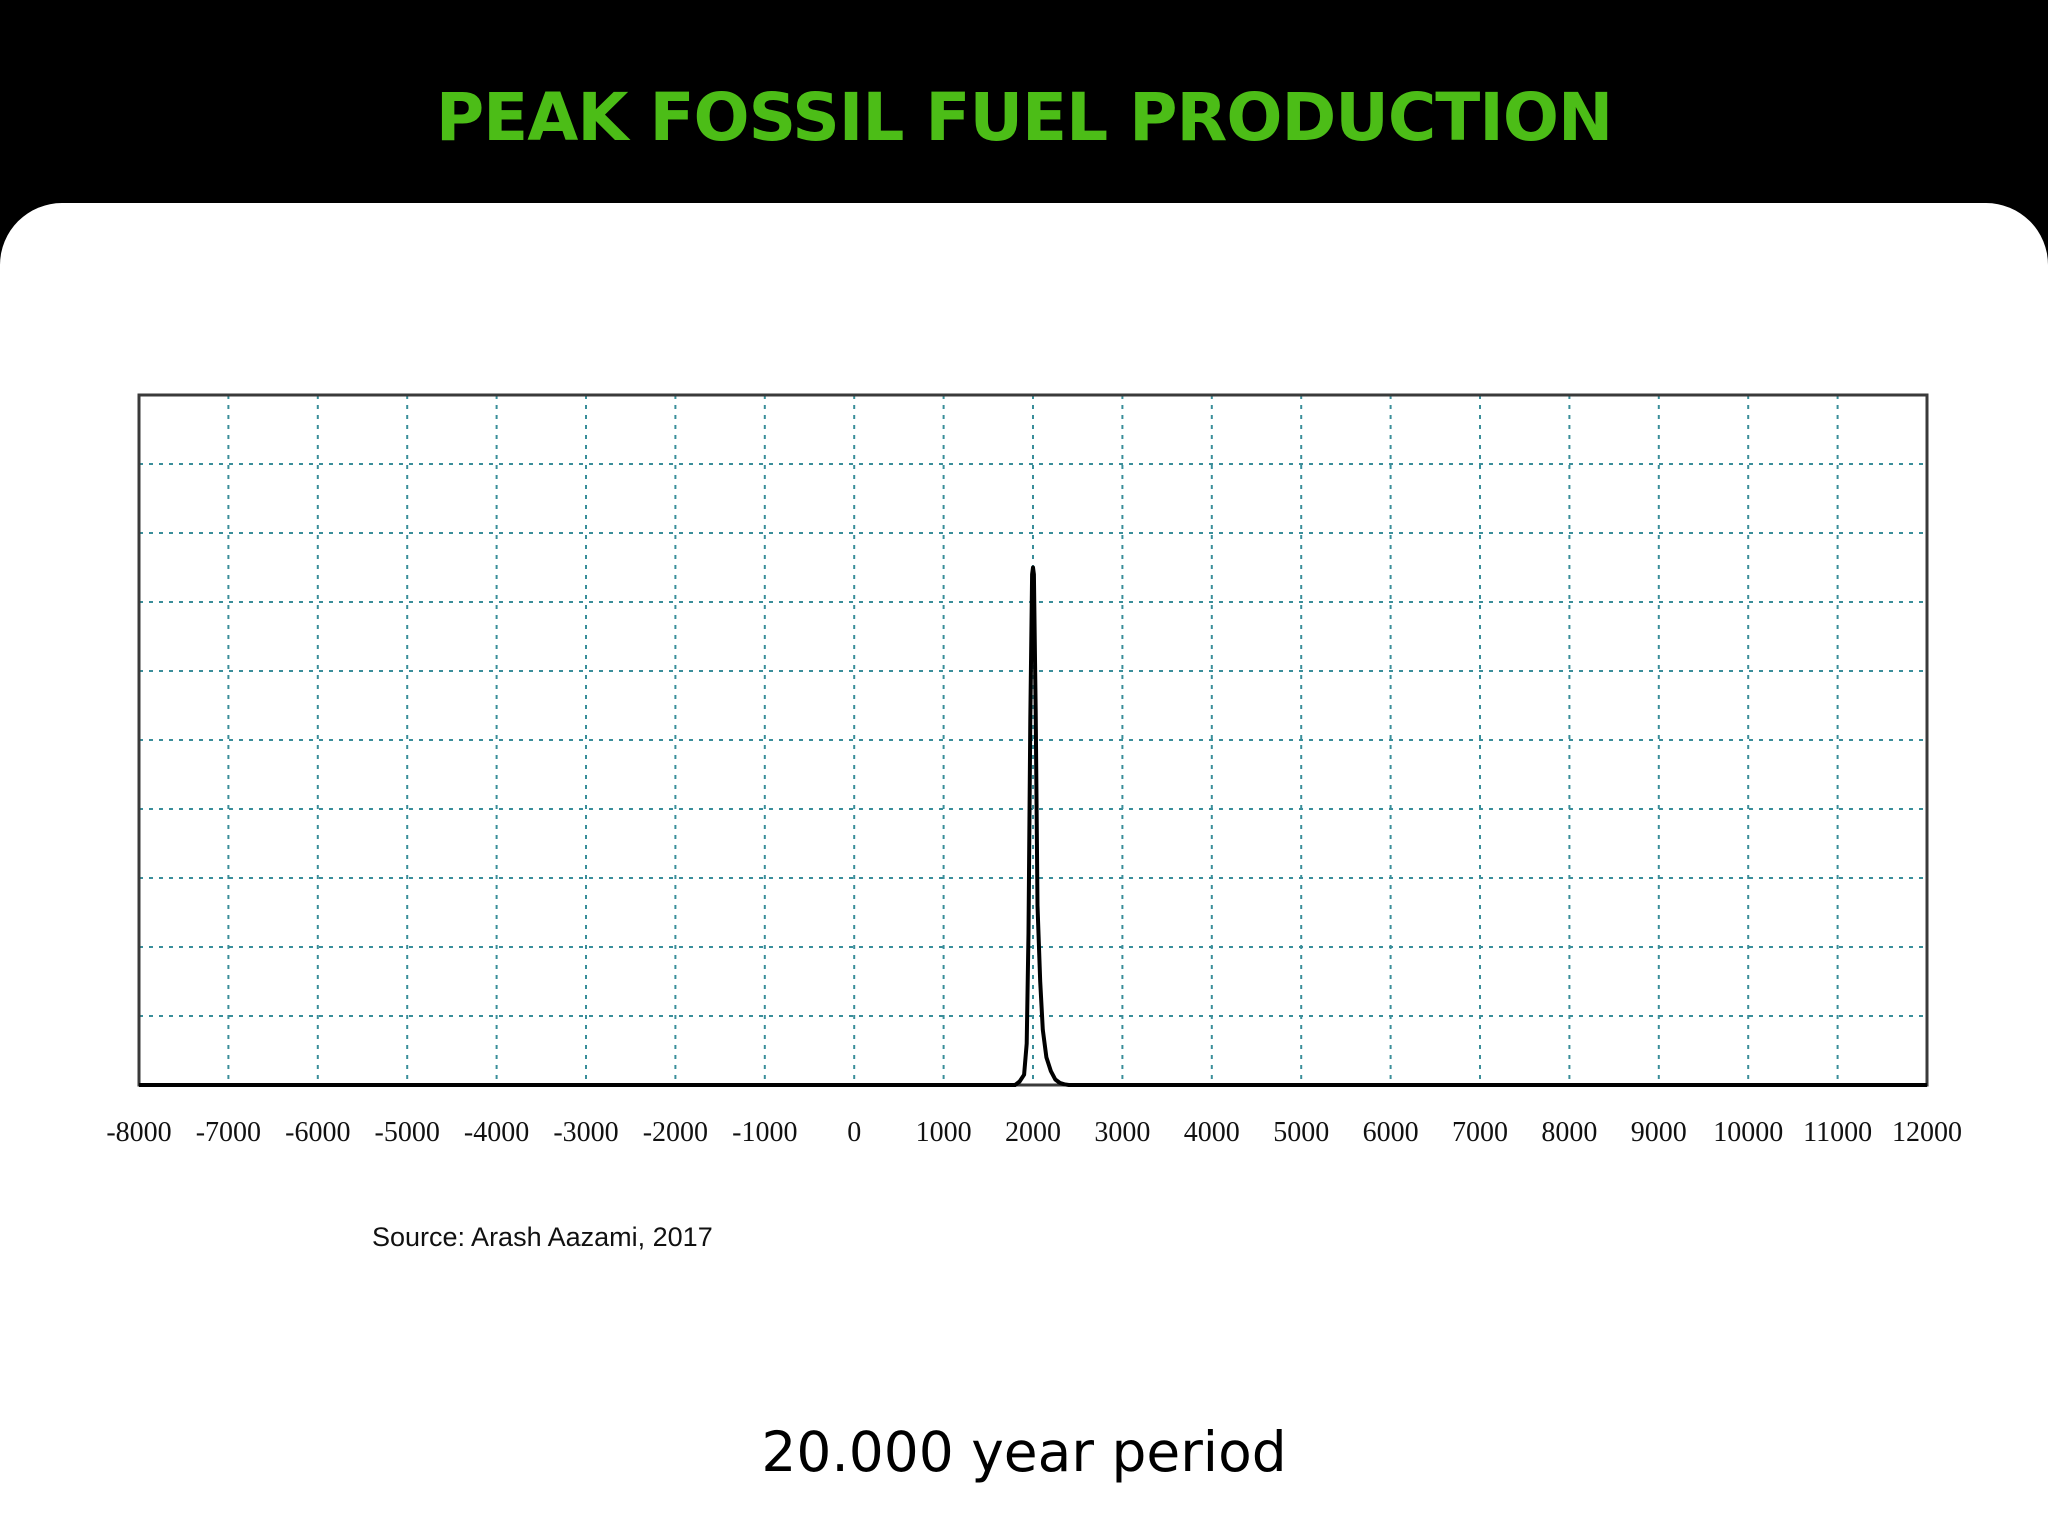 The width and height of the screenshot is (2048, 1536). Describe the element at coordinates (228, 1132) in the screenshot. I see `x-tick-label: -7000` at that location.